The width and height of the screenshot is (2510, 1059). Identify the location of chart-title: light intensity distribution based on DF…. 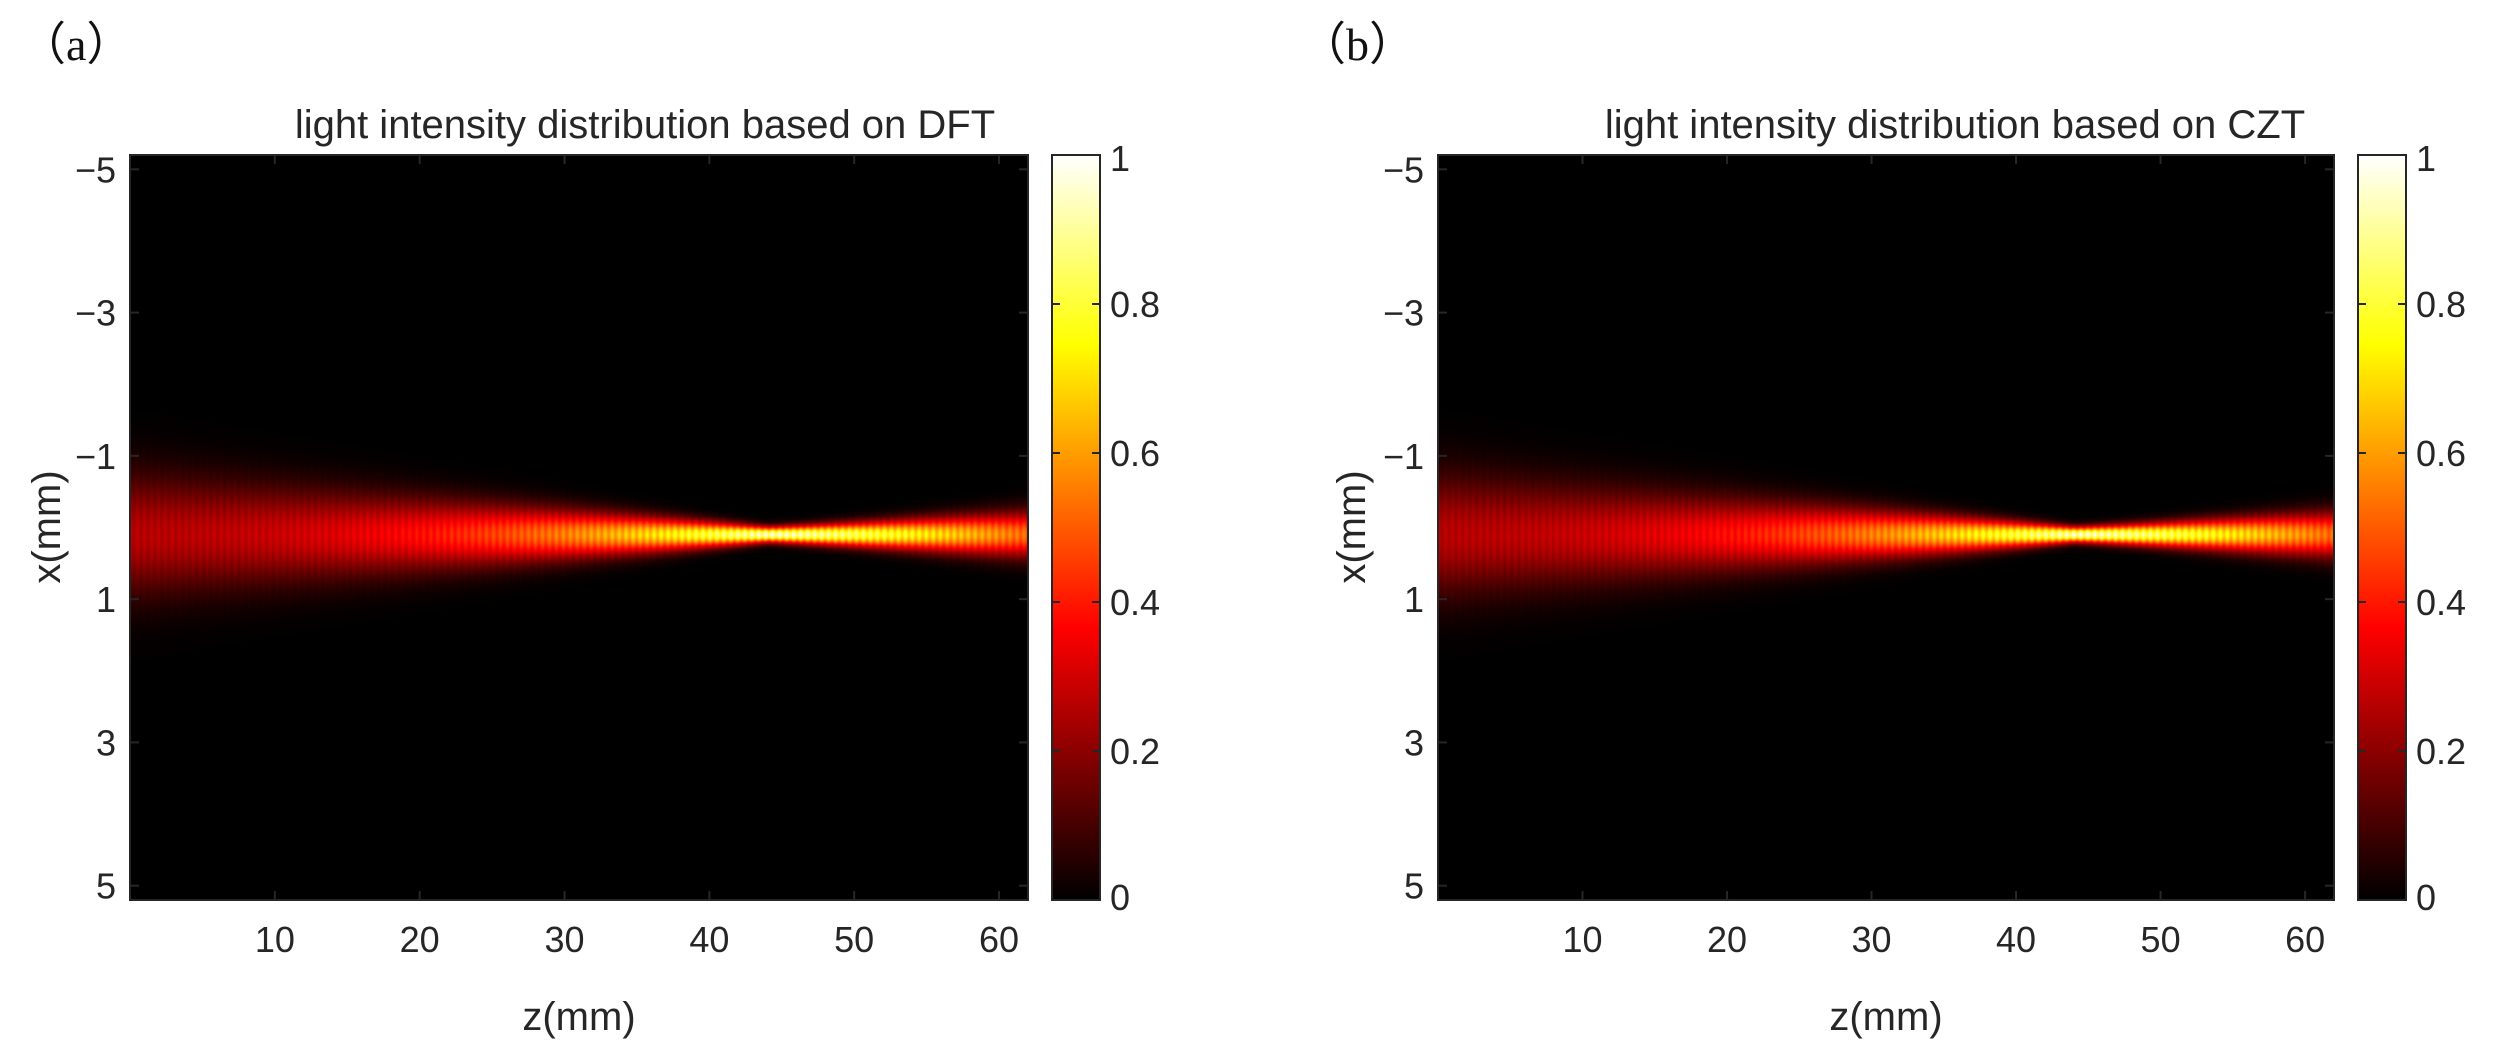
(645, 125).